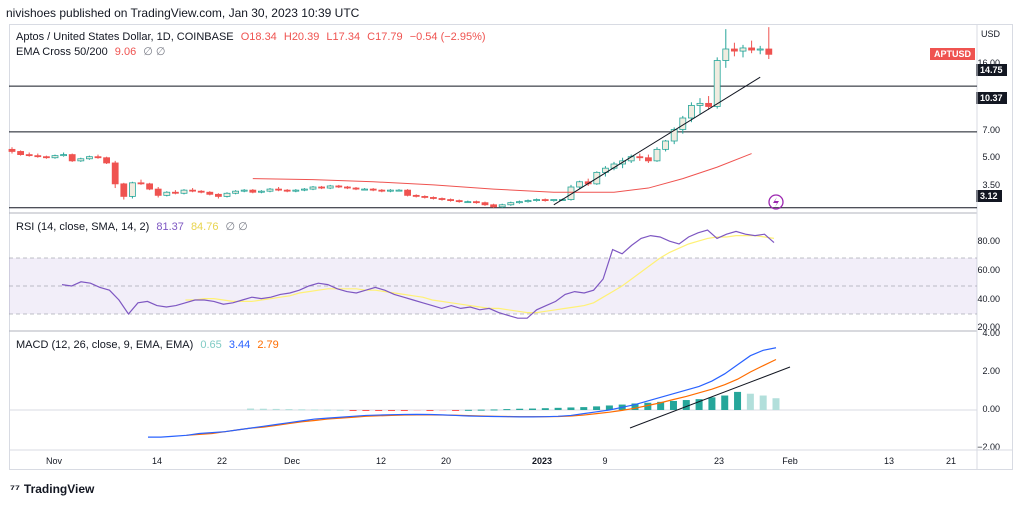 The width and height of the screenshot is (1024, 505). Describe the element at coordinates (719, 461) in the screenshot. I see `x-tick: 23` at that location.